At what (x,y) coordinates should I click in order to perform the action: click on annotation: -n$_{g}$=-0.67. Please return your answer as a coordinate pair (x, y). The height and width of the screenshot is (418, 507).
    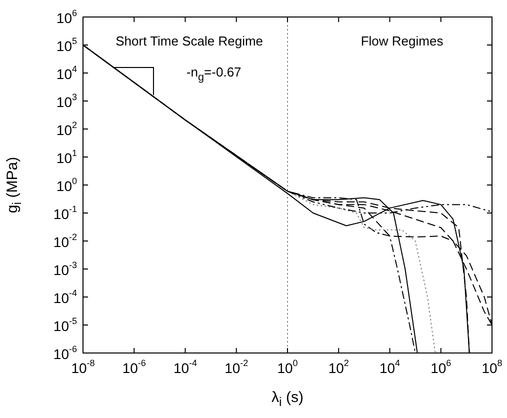
    Looking at the image, I should click on (214, 74).